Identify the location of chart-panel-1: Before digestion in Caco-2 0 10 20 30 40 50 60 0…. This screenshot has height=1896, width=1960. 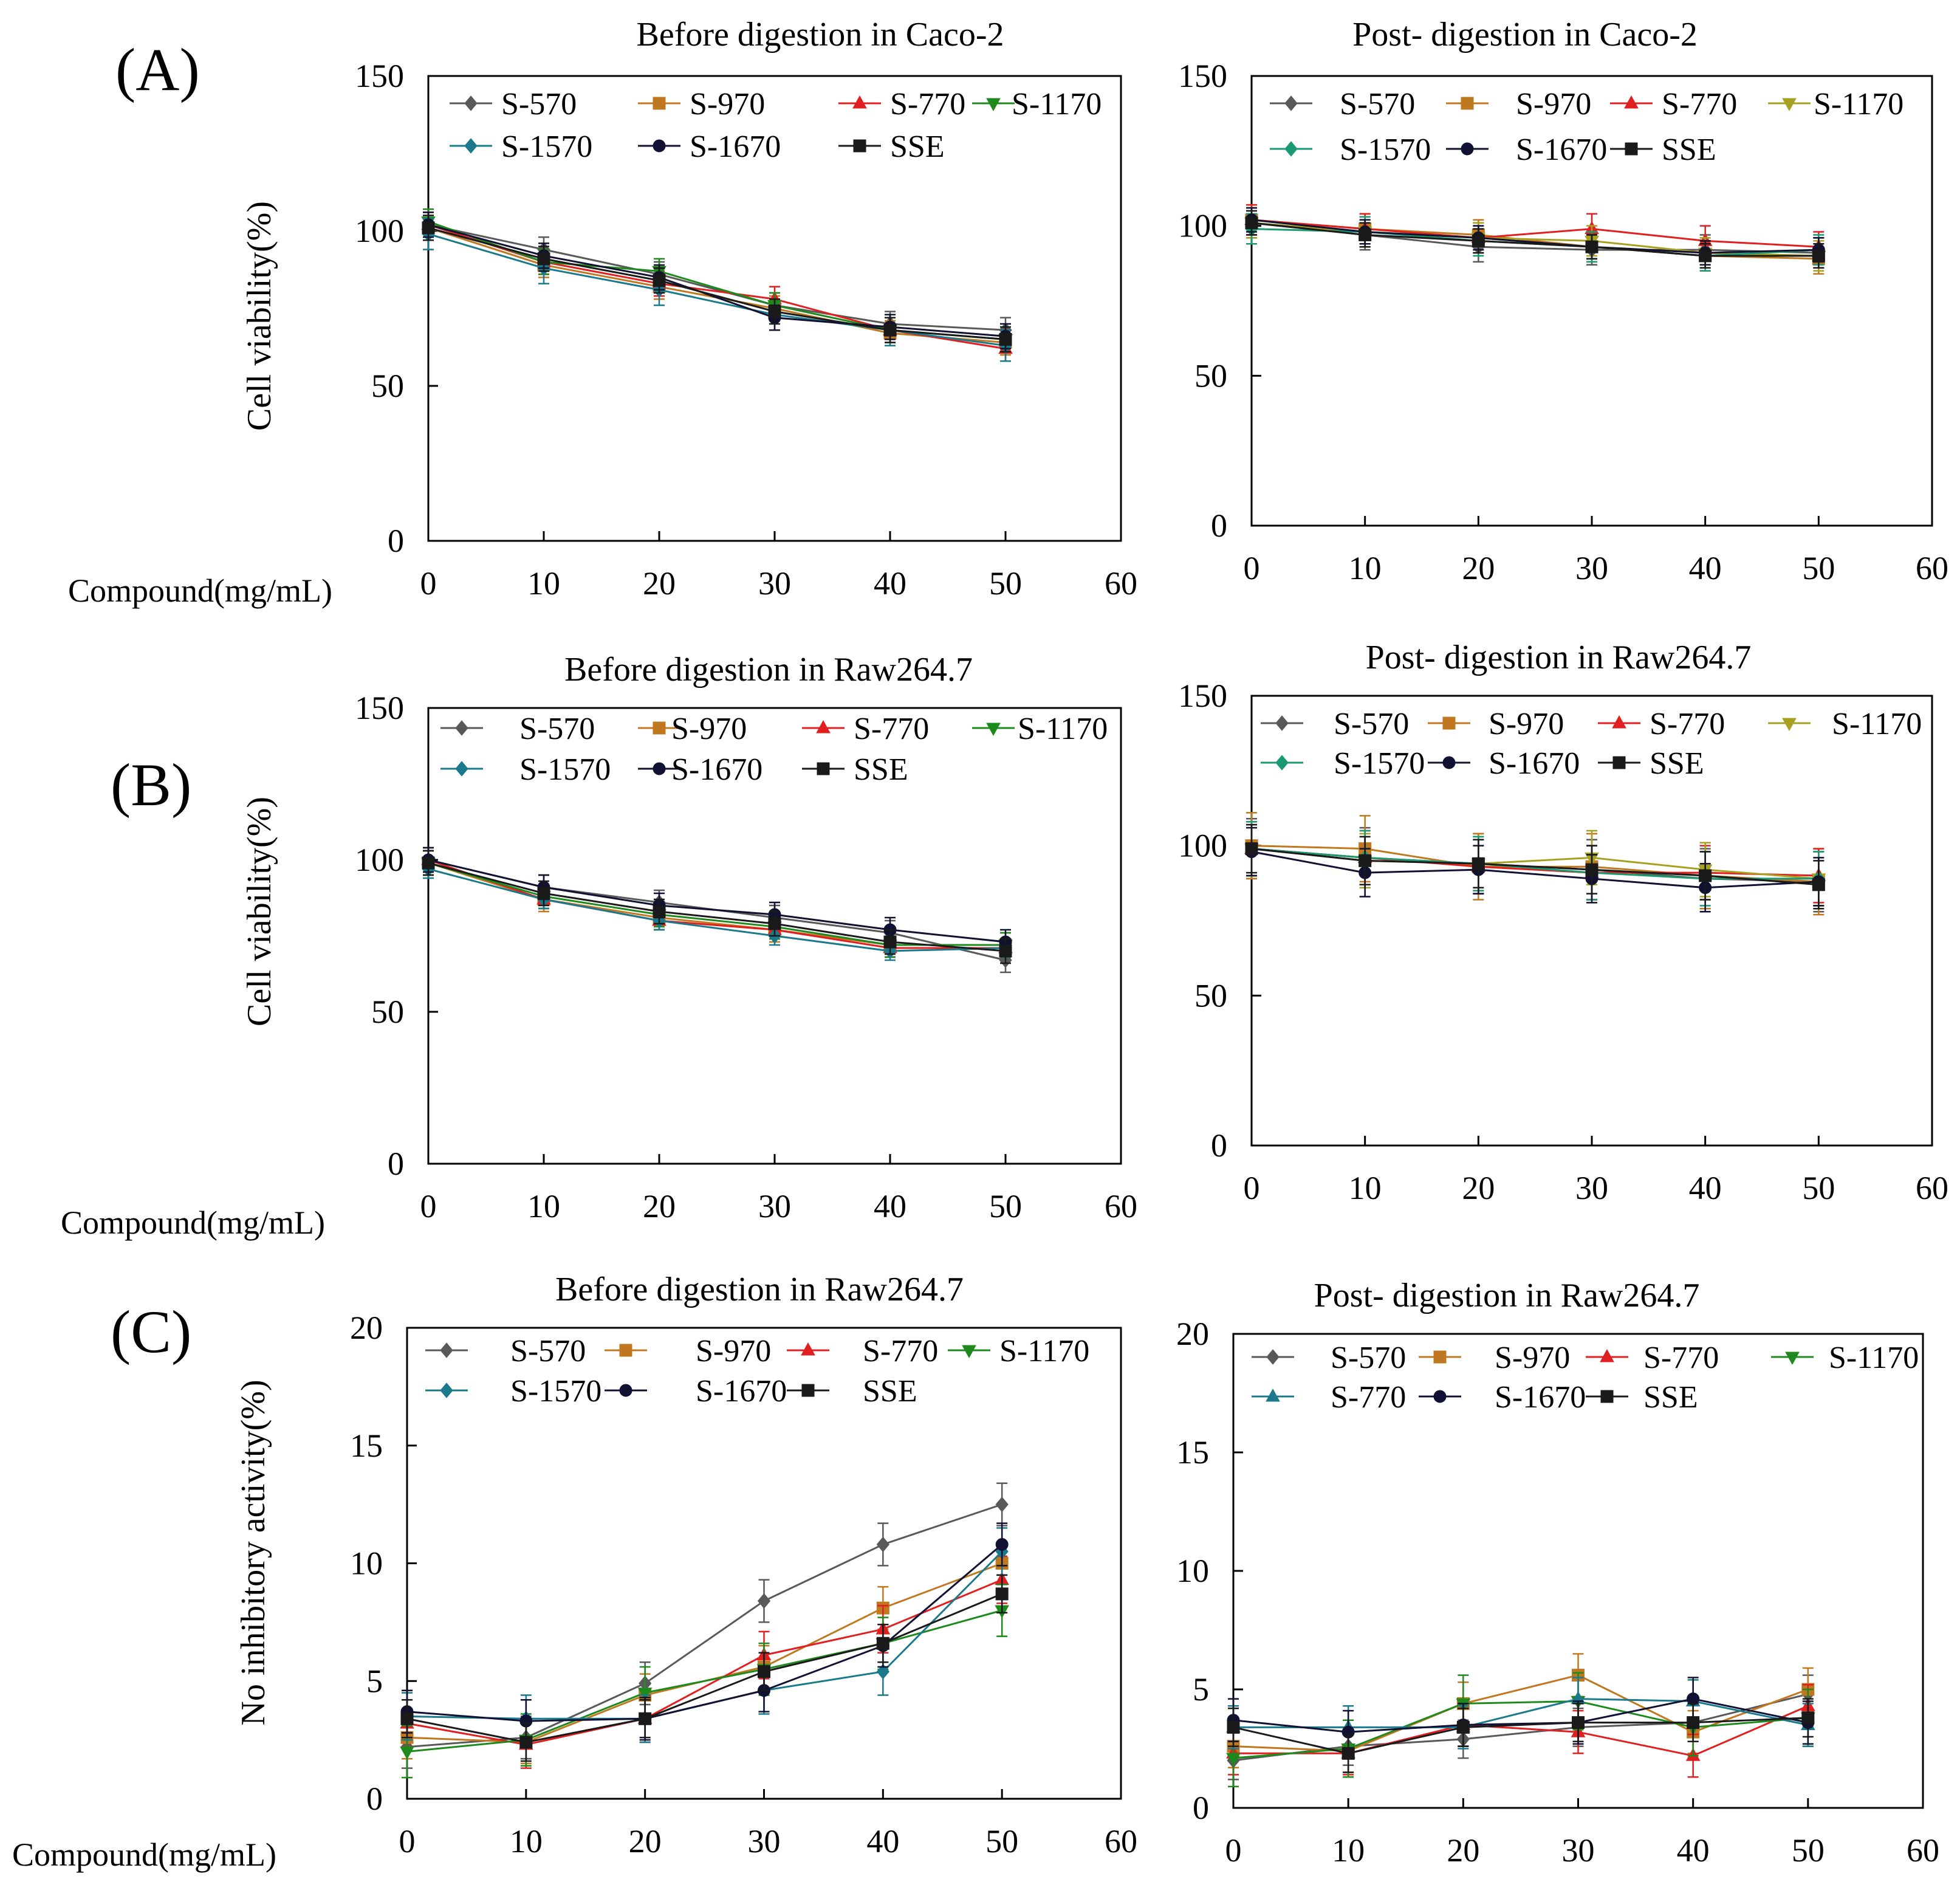
(746, 309).